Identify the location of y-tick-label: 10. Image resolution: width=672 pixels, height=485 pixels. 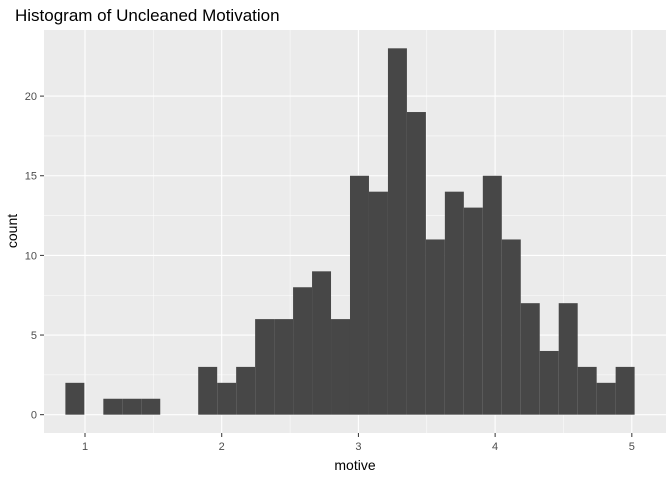
(31, 256).